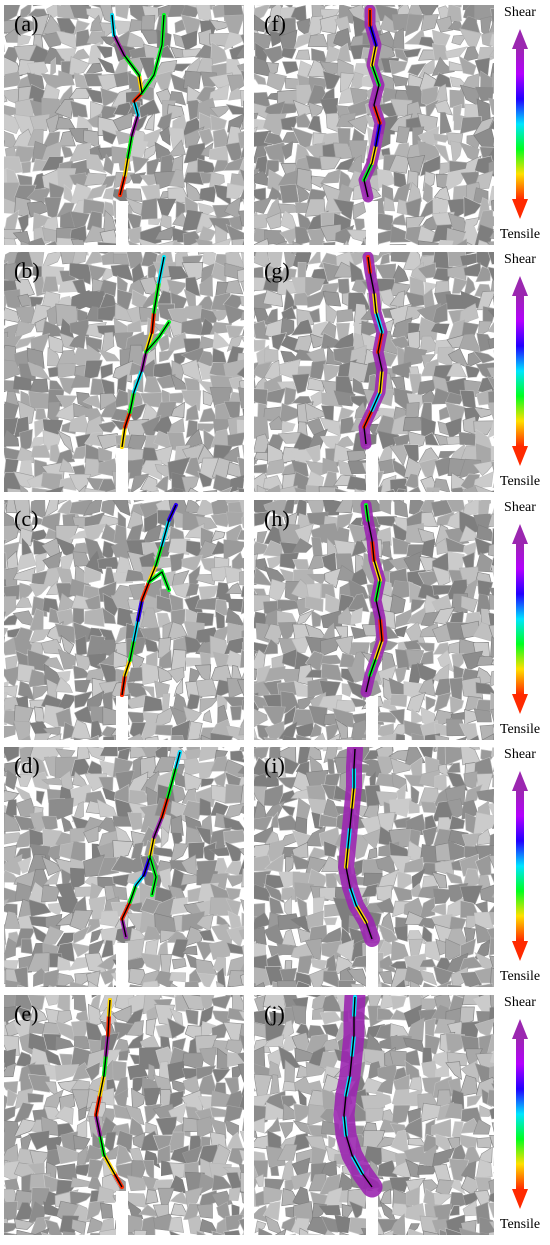 Image resolution: width=550 pixels, height=1245 pixels. Describe the element at coordinates (520, 951) in the screenshot. I see `colorbar-arrow-down` at that location.